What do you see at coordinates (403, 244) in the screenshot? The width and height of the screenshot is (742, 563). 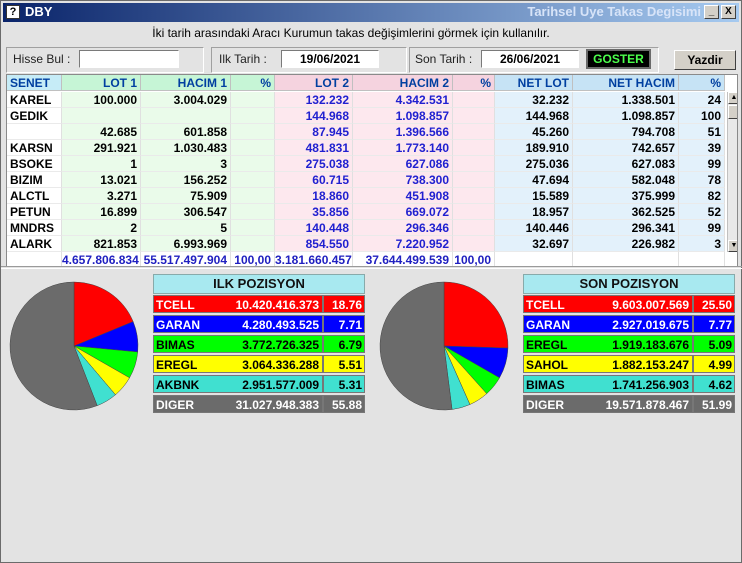 I see `table-cell: 7.220.952` at bounding box center [403, 244].